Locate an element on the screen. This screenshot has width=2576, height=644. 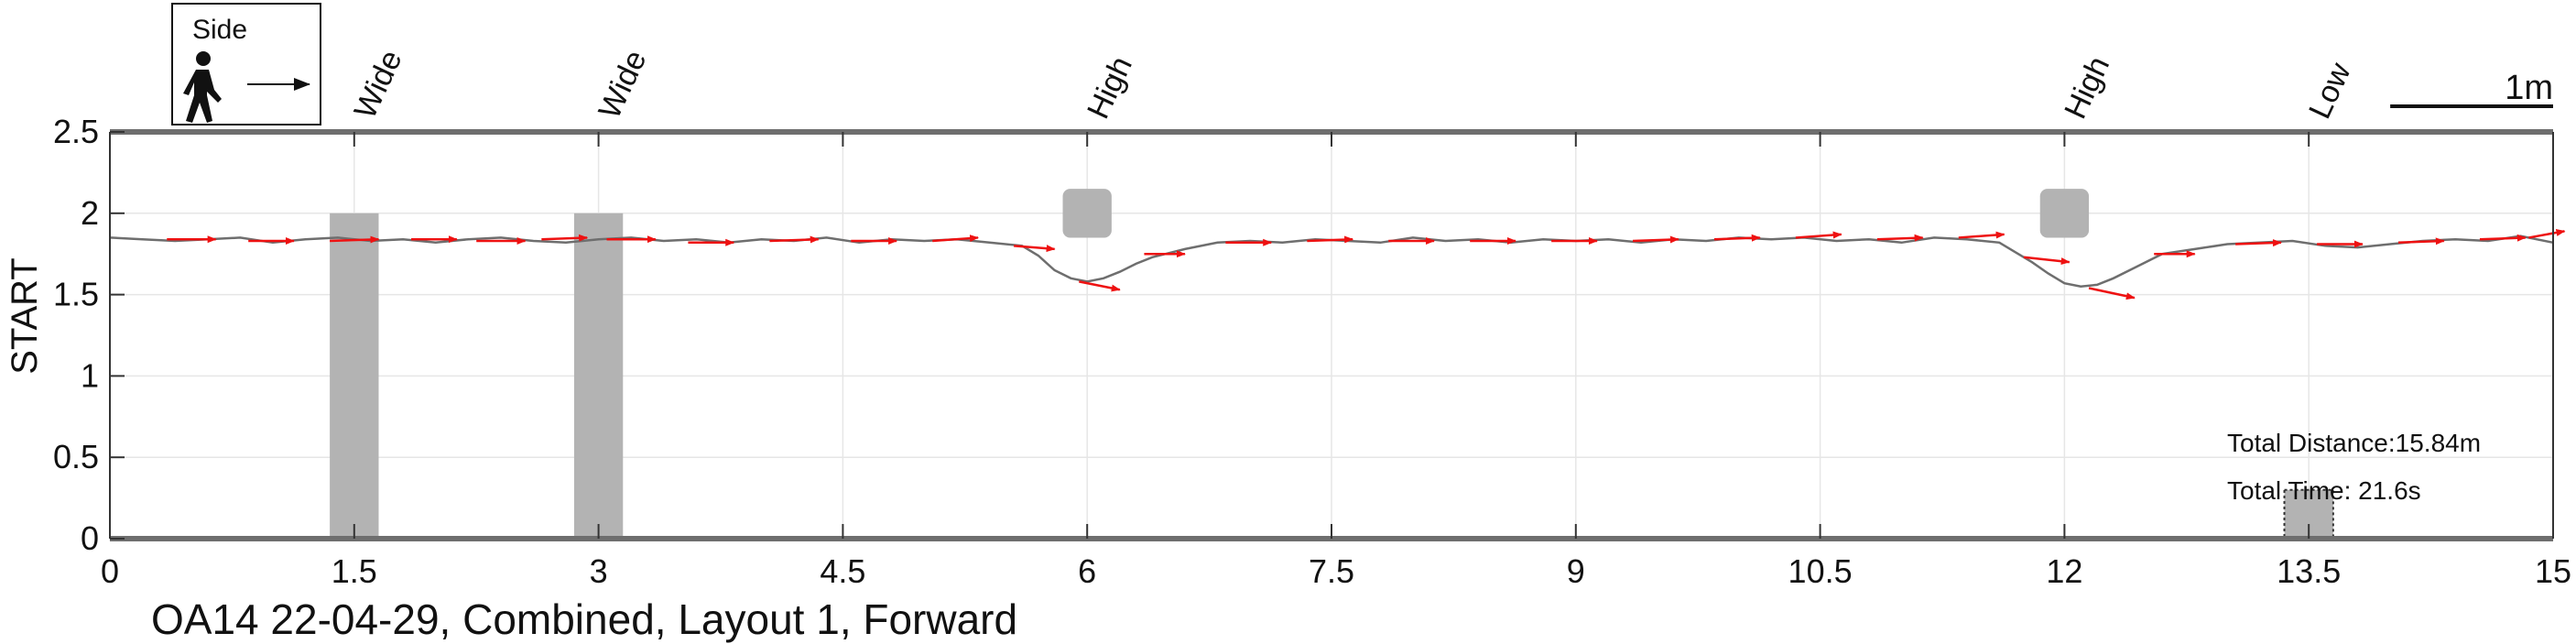
x-tick-label: 1.5 is located at coordinates (354, 571).